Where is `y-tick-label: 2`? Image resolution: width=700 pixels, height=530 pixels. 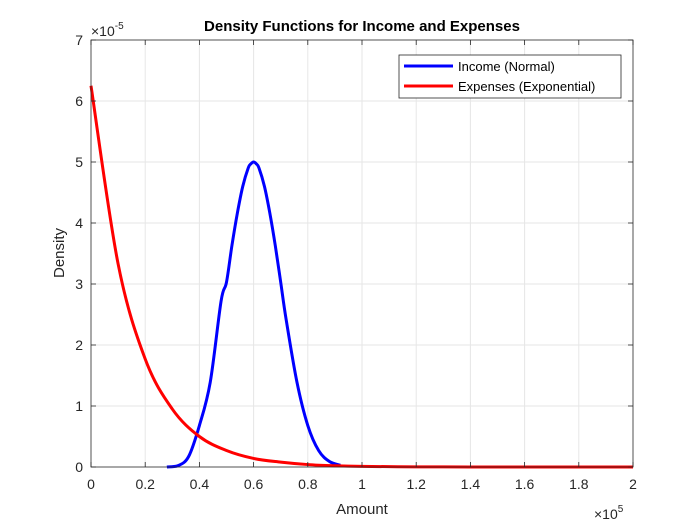
y-tick-label: 2 is located at coordinates (79, 345).